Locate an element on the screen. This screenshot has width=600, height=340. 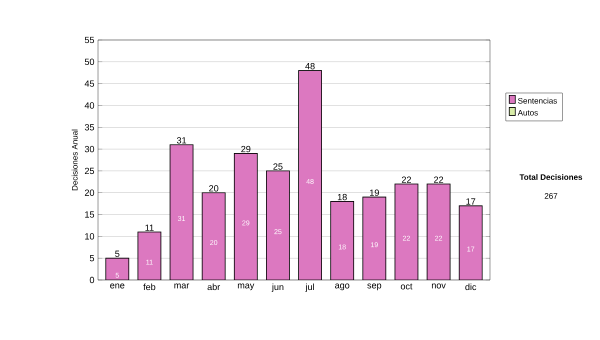
y-tick-label: 50 is located at coordinates (89, 62).